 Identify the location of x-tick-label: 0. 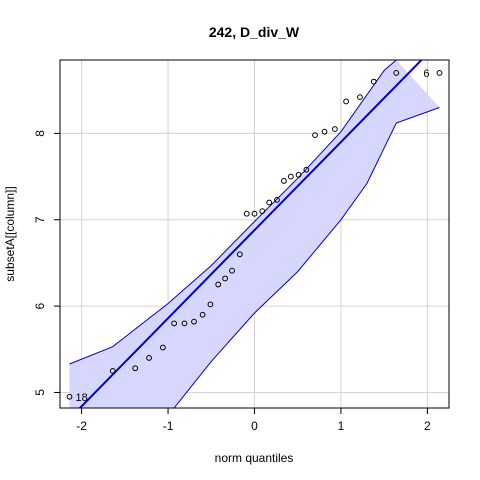
(254, 426).